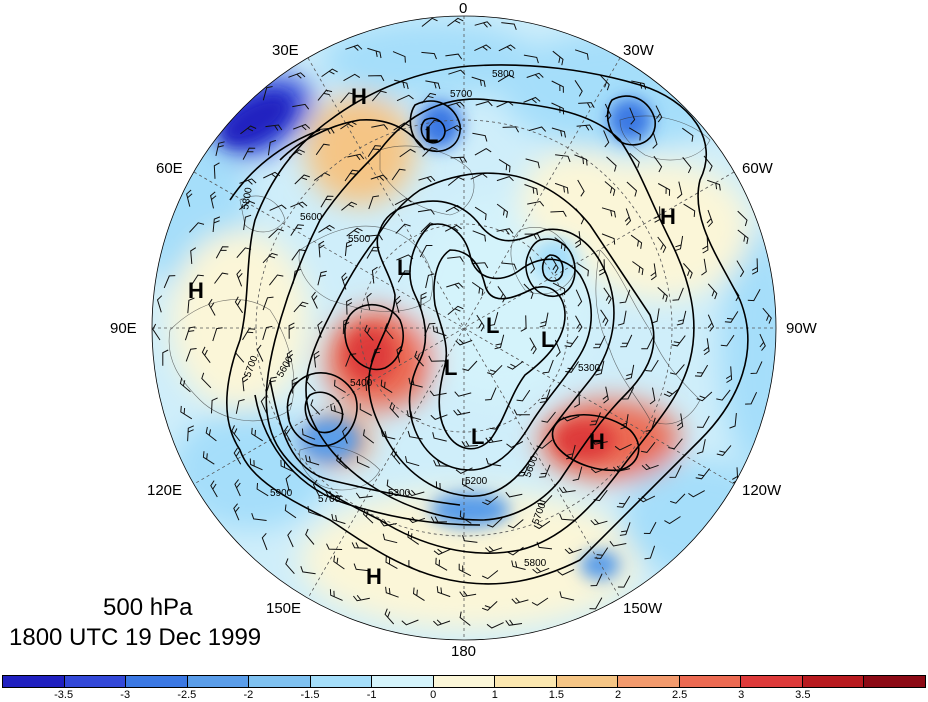 The image size is (928, 702). Describe the element at coordinates (476, 481) in the screenshot. I see `contour-label: 5200` at that location.